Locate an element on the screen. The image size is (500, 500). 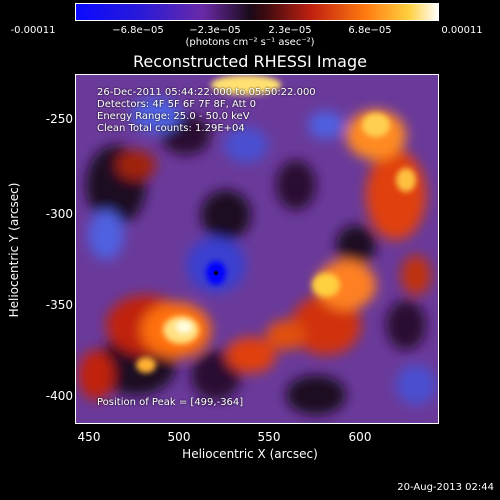
x-axis-label: Heliocentric X (arcsec) is located at coordinates (250, 454).